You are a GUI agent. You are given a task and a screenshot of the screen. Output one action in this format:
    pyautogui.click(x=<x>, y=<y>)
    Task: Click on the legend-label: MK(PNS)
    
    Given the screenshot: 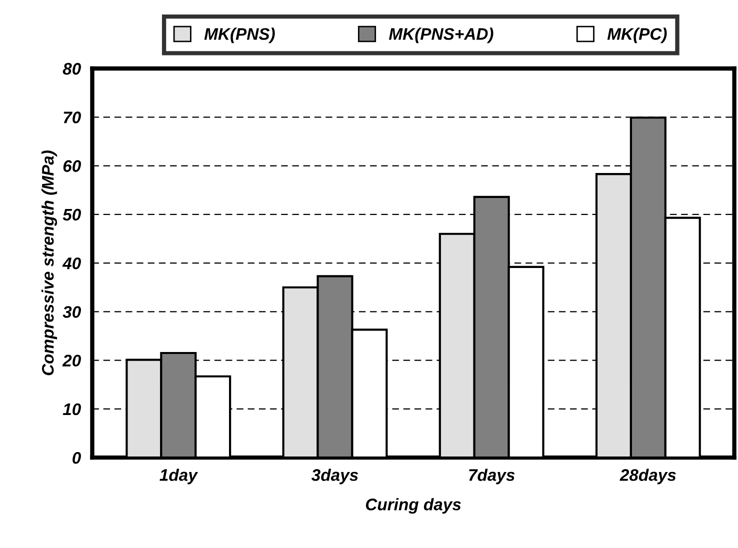 What is the action you would take?
    pyautogui.click(x=239, y=36)
    